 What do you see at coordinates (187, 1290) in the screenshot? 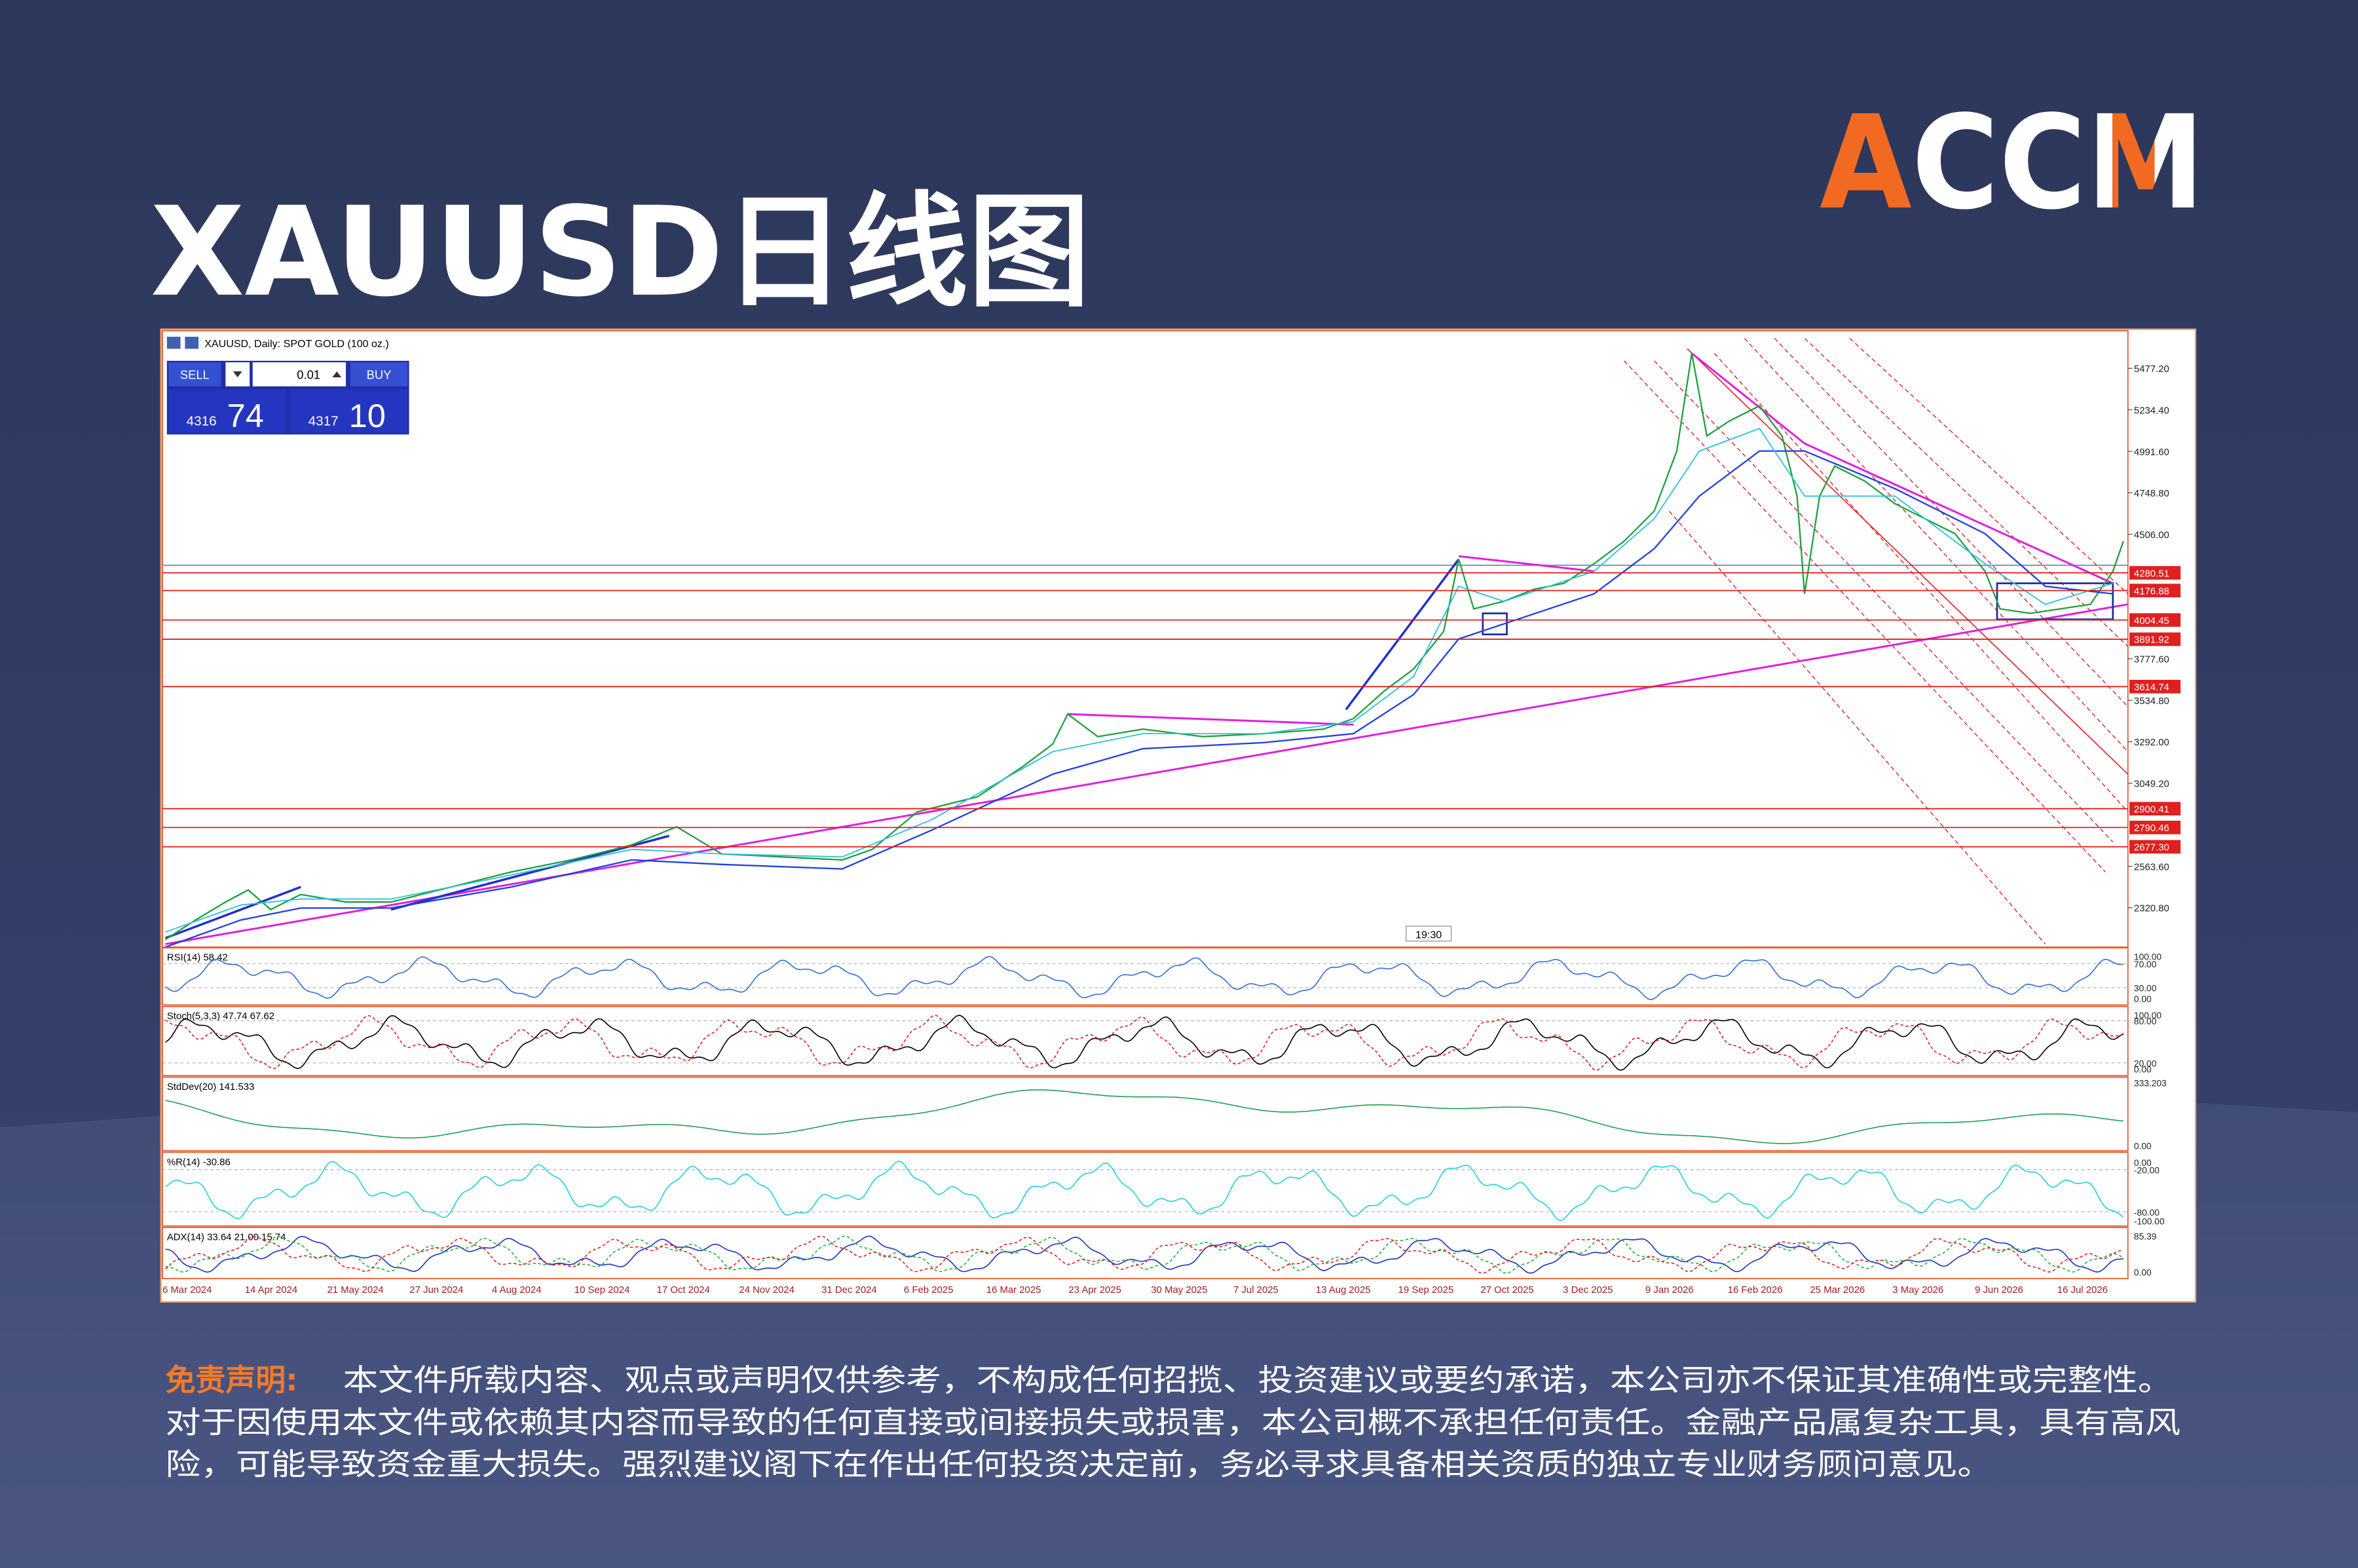
I see `date-tick-label: 6 Mar 2024` at bounding box center [187, 1290].